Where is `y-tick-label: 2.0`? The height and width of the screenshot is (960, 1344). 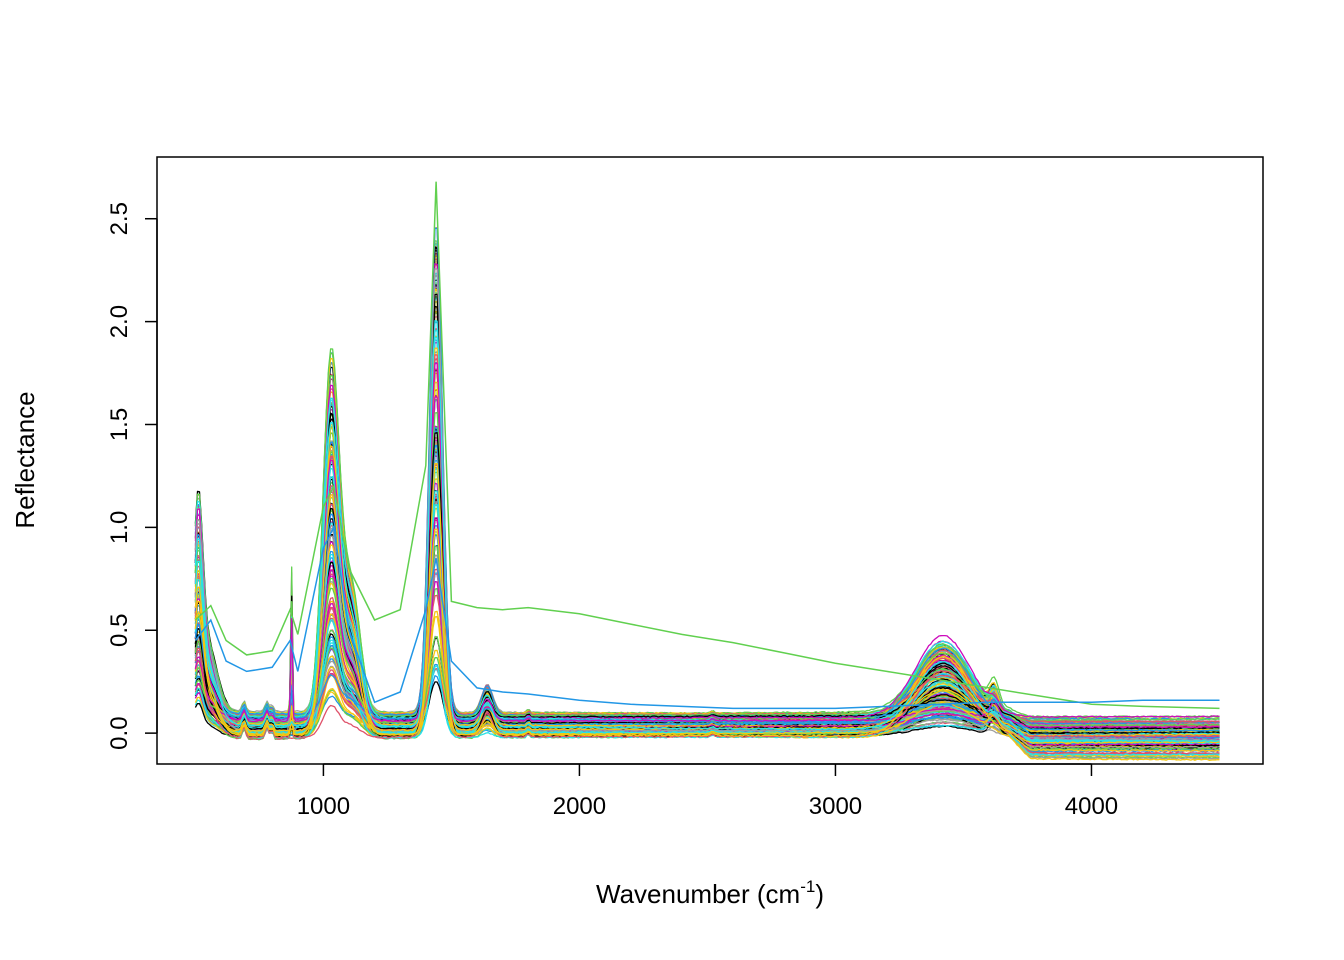 y-tick-label: 2.0 is located at coordinates (119, 321).